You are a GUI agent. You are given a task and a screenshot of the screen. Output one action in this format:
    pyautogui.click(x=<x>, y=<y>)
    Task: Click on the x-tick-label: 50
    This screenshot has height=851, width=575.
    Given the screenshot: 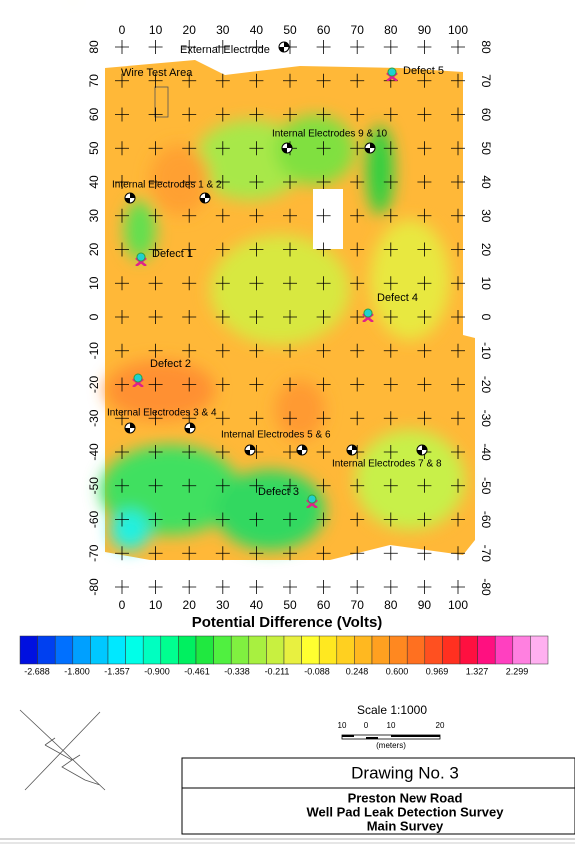 What is the action you would take?
    pyautogui.click(x=290, y=605)
    